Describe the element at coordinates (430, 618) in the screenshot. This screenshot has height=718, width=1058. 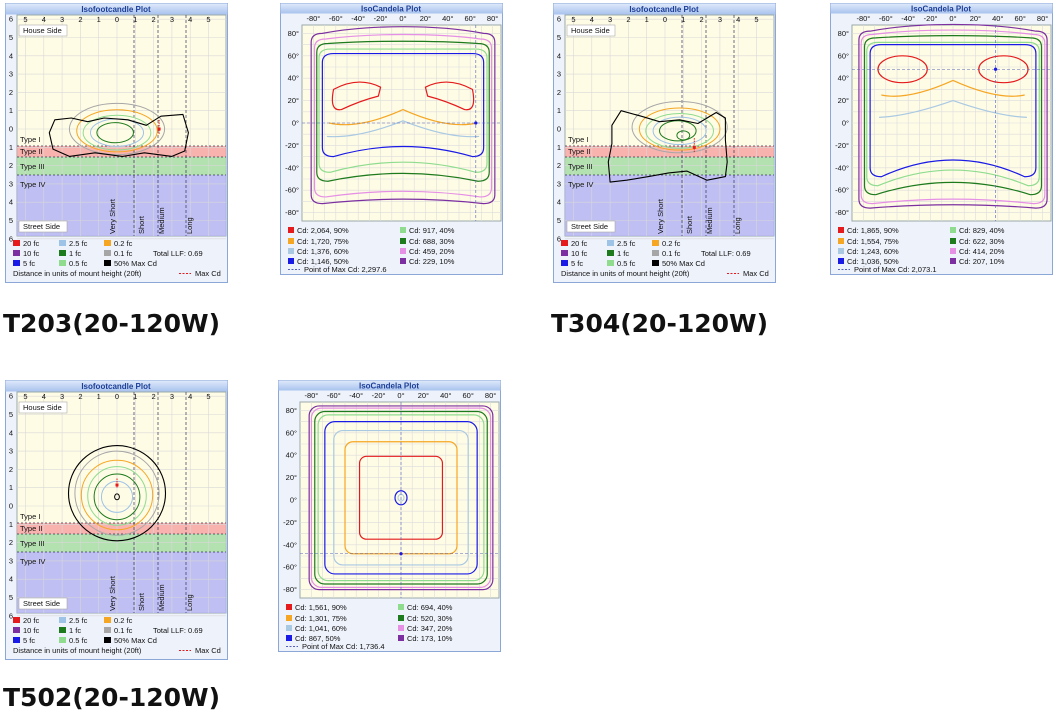
I see `legend-label: Cd: 520, 30%` at that location.